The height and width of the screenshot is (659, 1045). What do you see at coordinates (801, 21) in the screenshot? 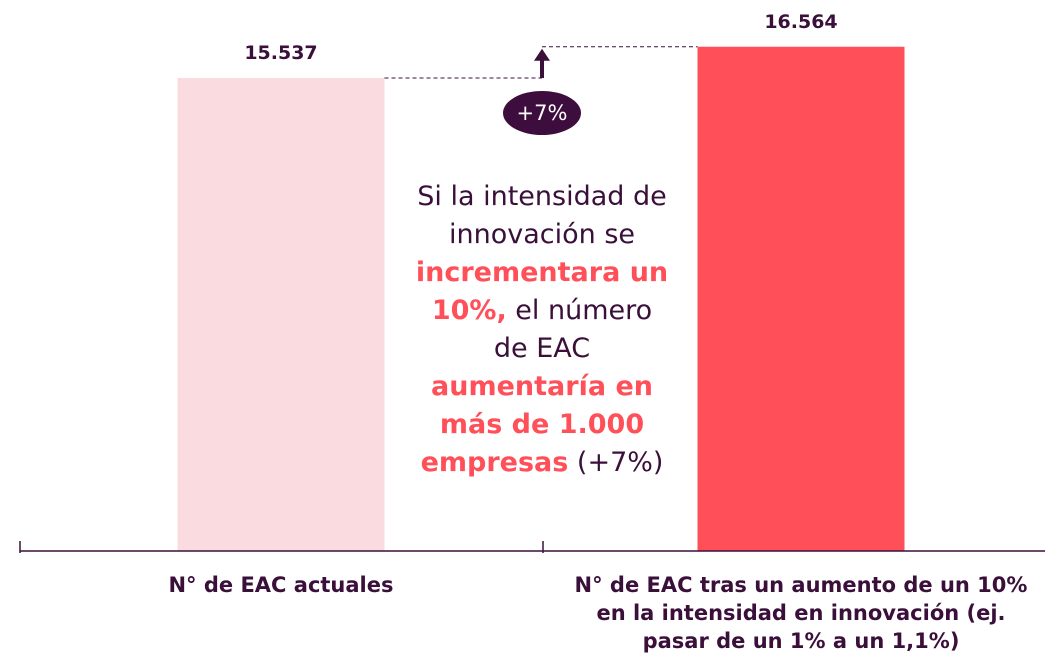
I see `value-label: 16.564` at bounding box center [801, 21].